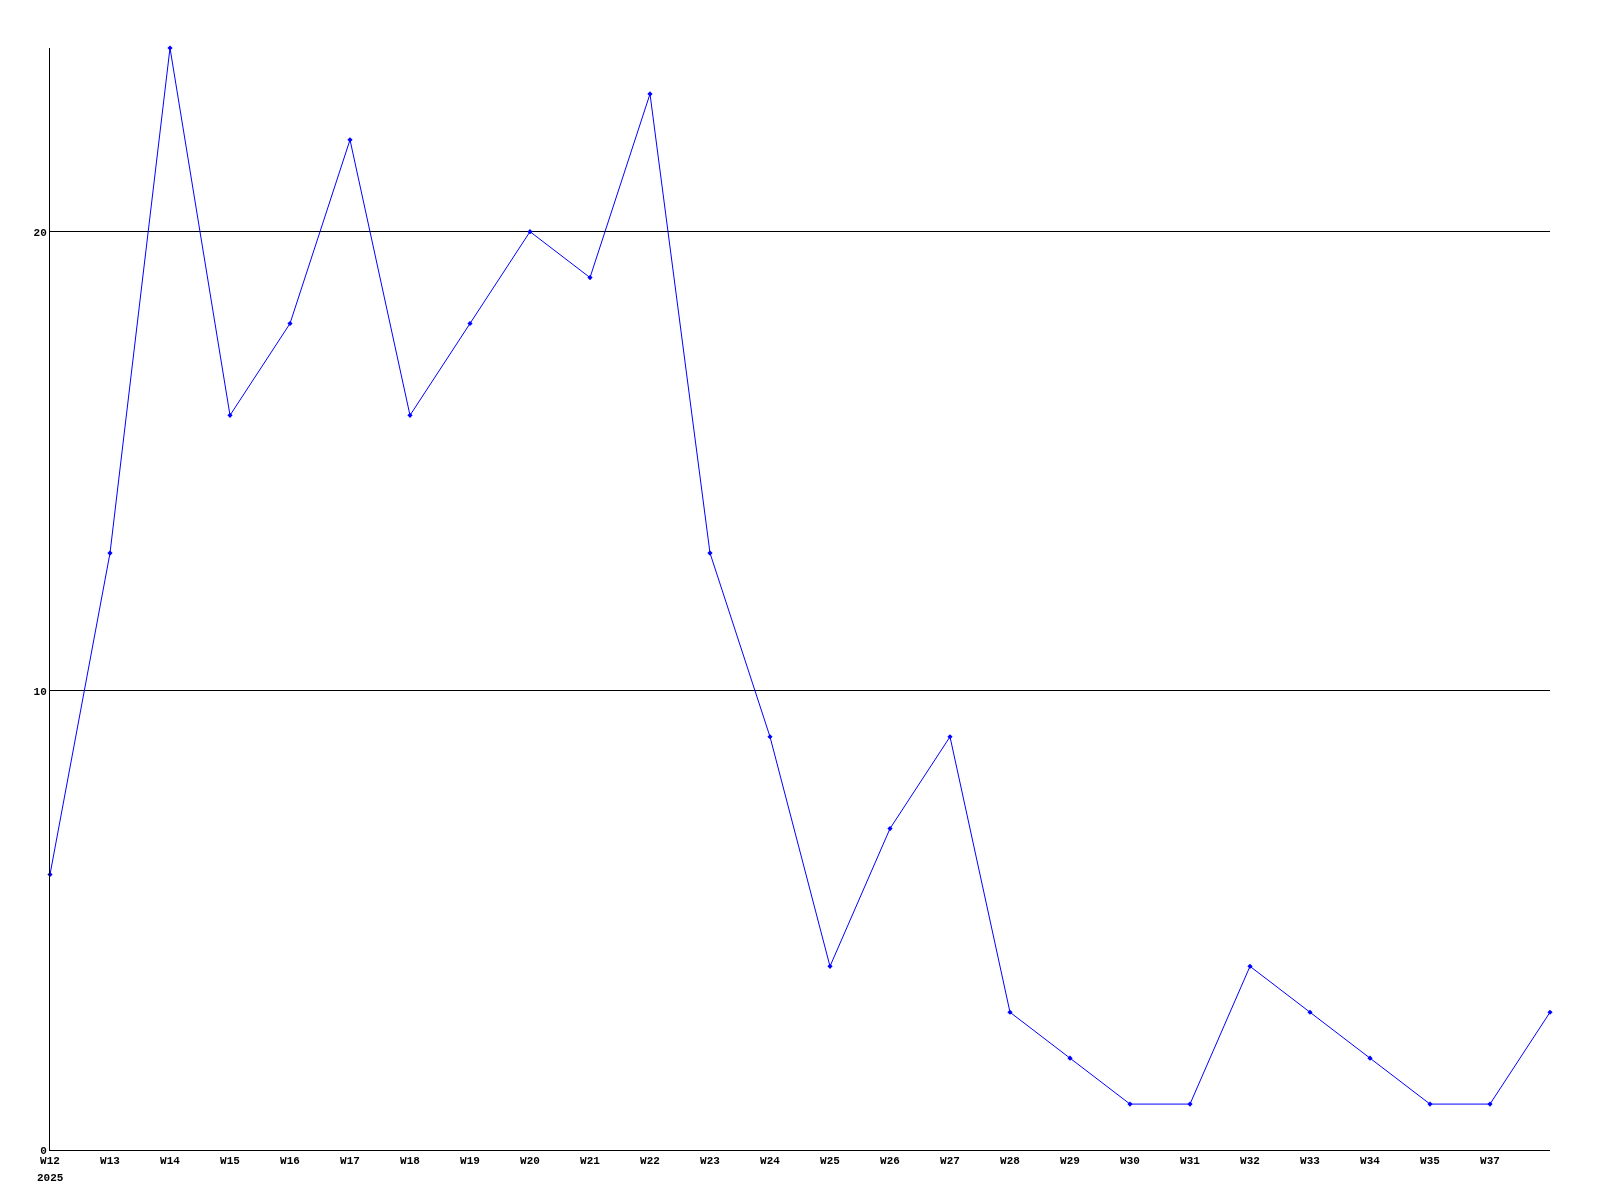 This screenshot has width=1600, height=1200. What do you see at coordinates (1490, 1161) in the screenshot?
I see `x-tick-label: W37` at bounding box center [1490, 1161].